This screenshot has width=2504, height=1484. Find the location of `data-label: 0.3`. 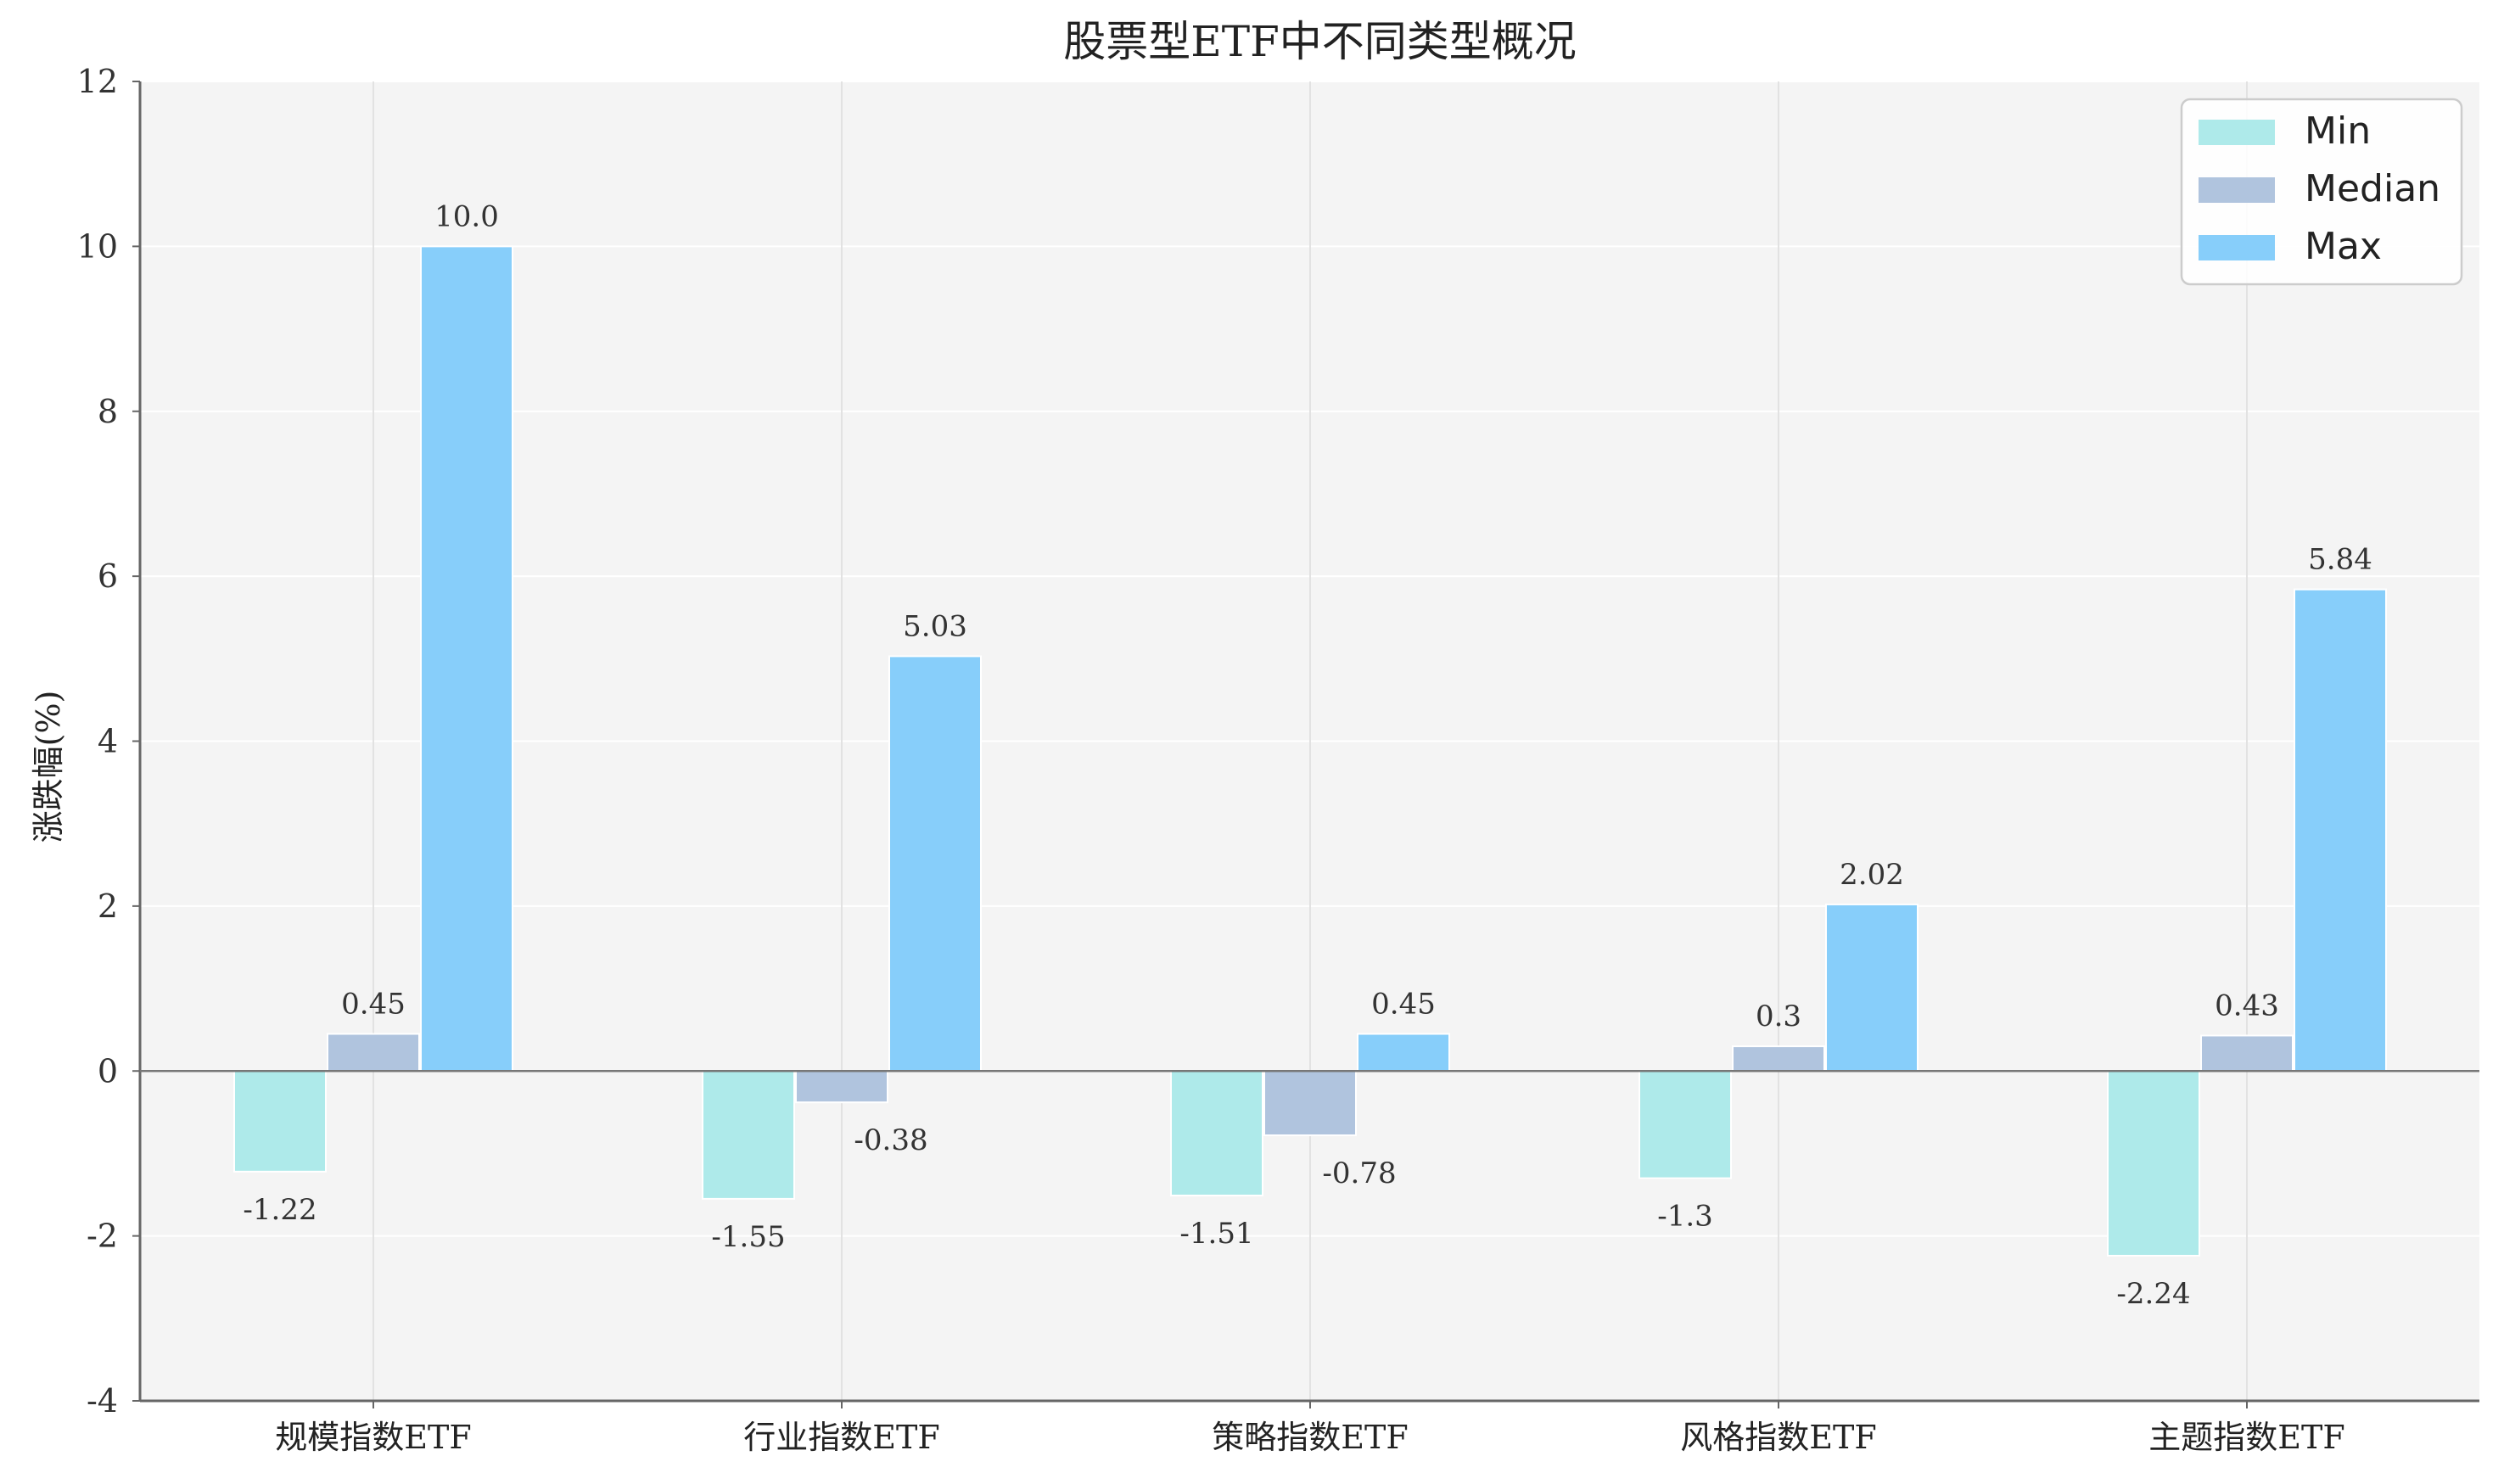

data-label: 0.3 is located at coordinates (1778, 1016).